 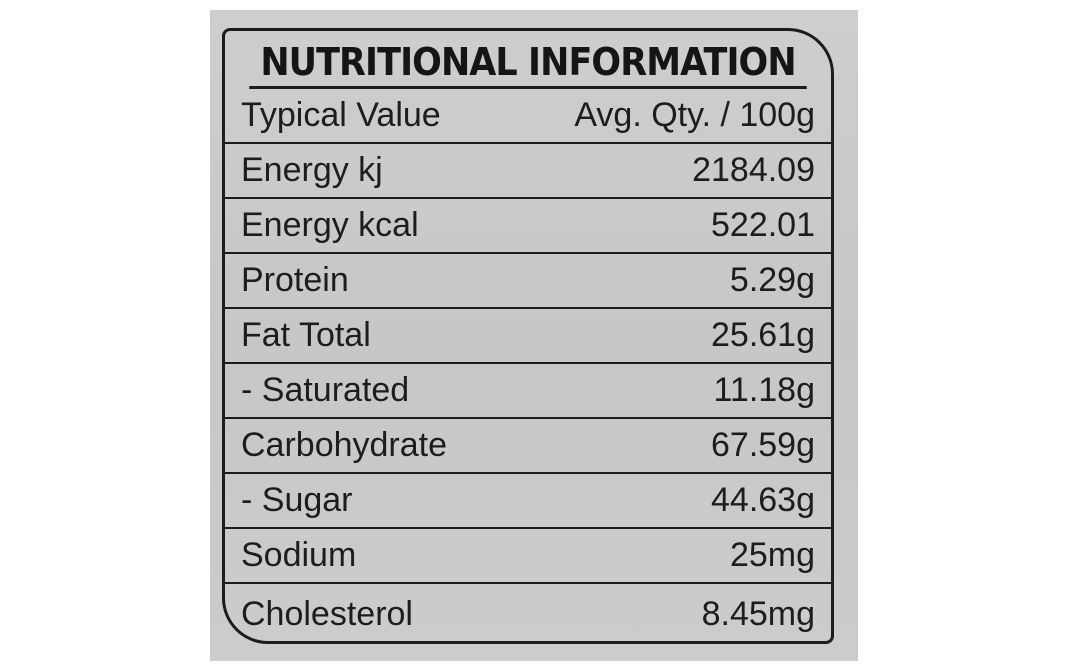 I want to click on nutrient-amount: 25.61g, so click(x=763, y=335).